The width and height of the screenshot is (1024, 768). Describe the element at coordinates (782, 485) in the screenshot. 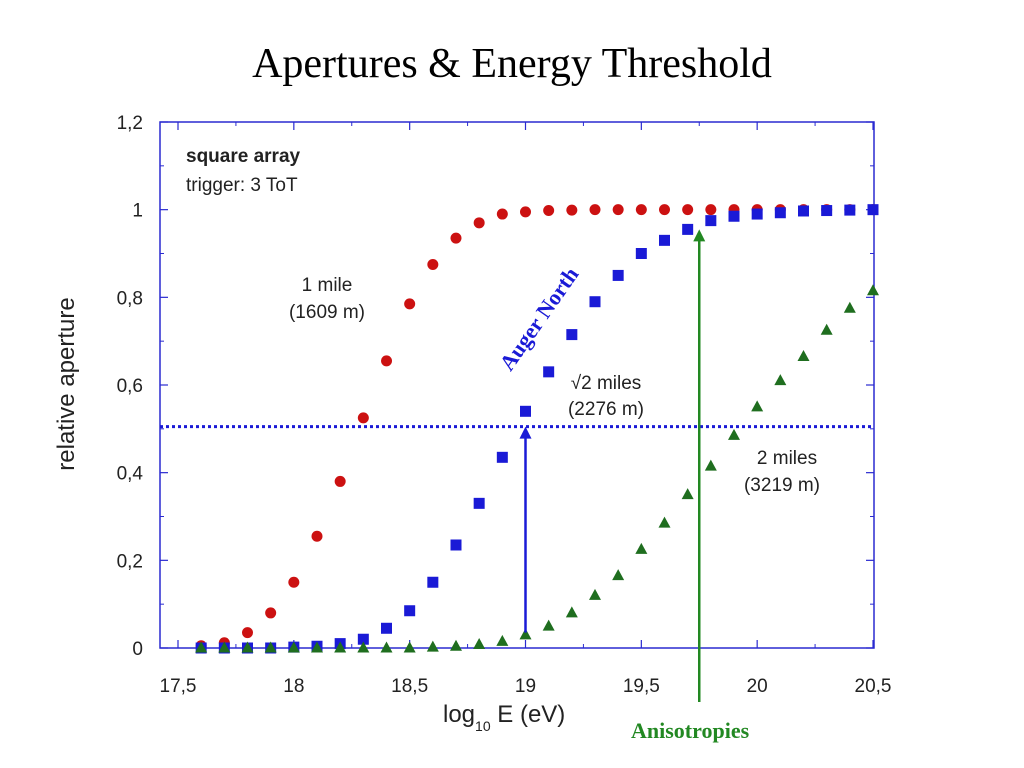

I see `series-label-2miles-line2: (3219 m)` at that location.